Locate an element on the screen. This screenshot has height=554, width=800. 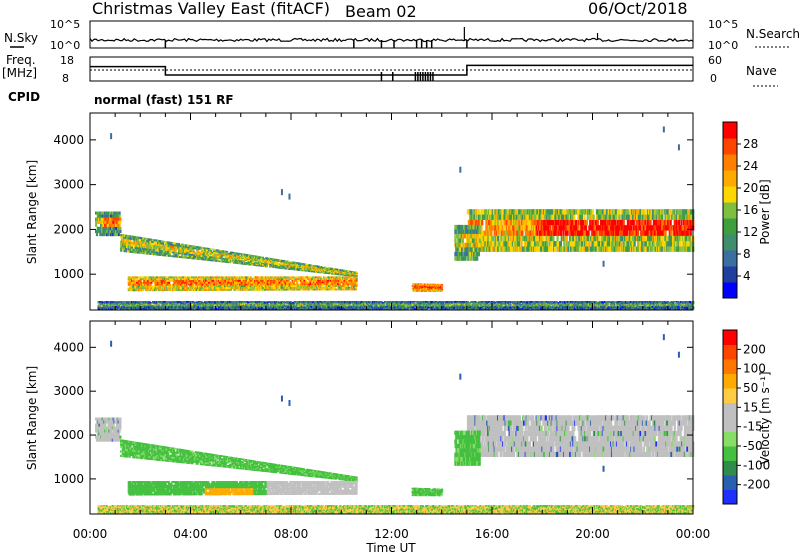
nsky-label: N.Sky is located at coordinates (21, 38).